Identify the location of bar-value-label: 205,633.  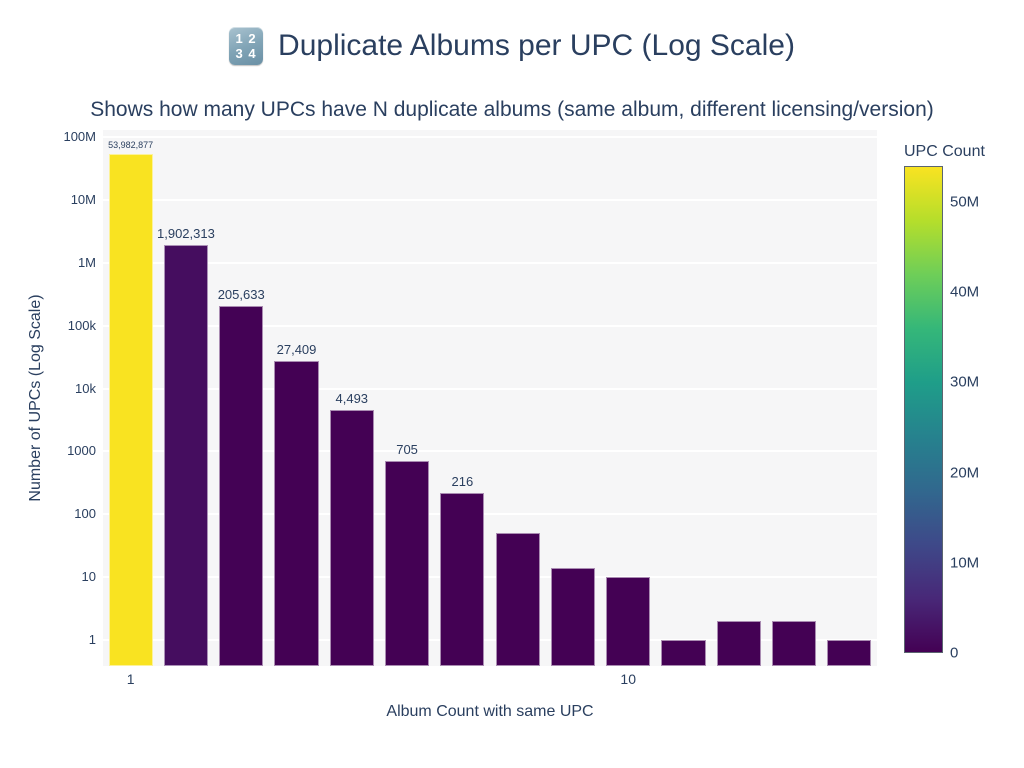
(241, 295).